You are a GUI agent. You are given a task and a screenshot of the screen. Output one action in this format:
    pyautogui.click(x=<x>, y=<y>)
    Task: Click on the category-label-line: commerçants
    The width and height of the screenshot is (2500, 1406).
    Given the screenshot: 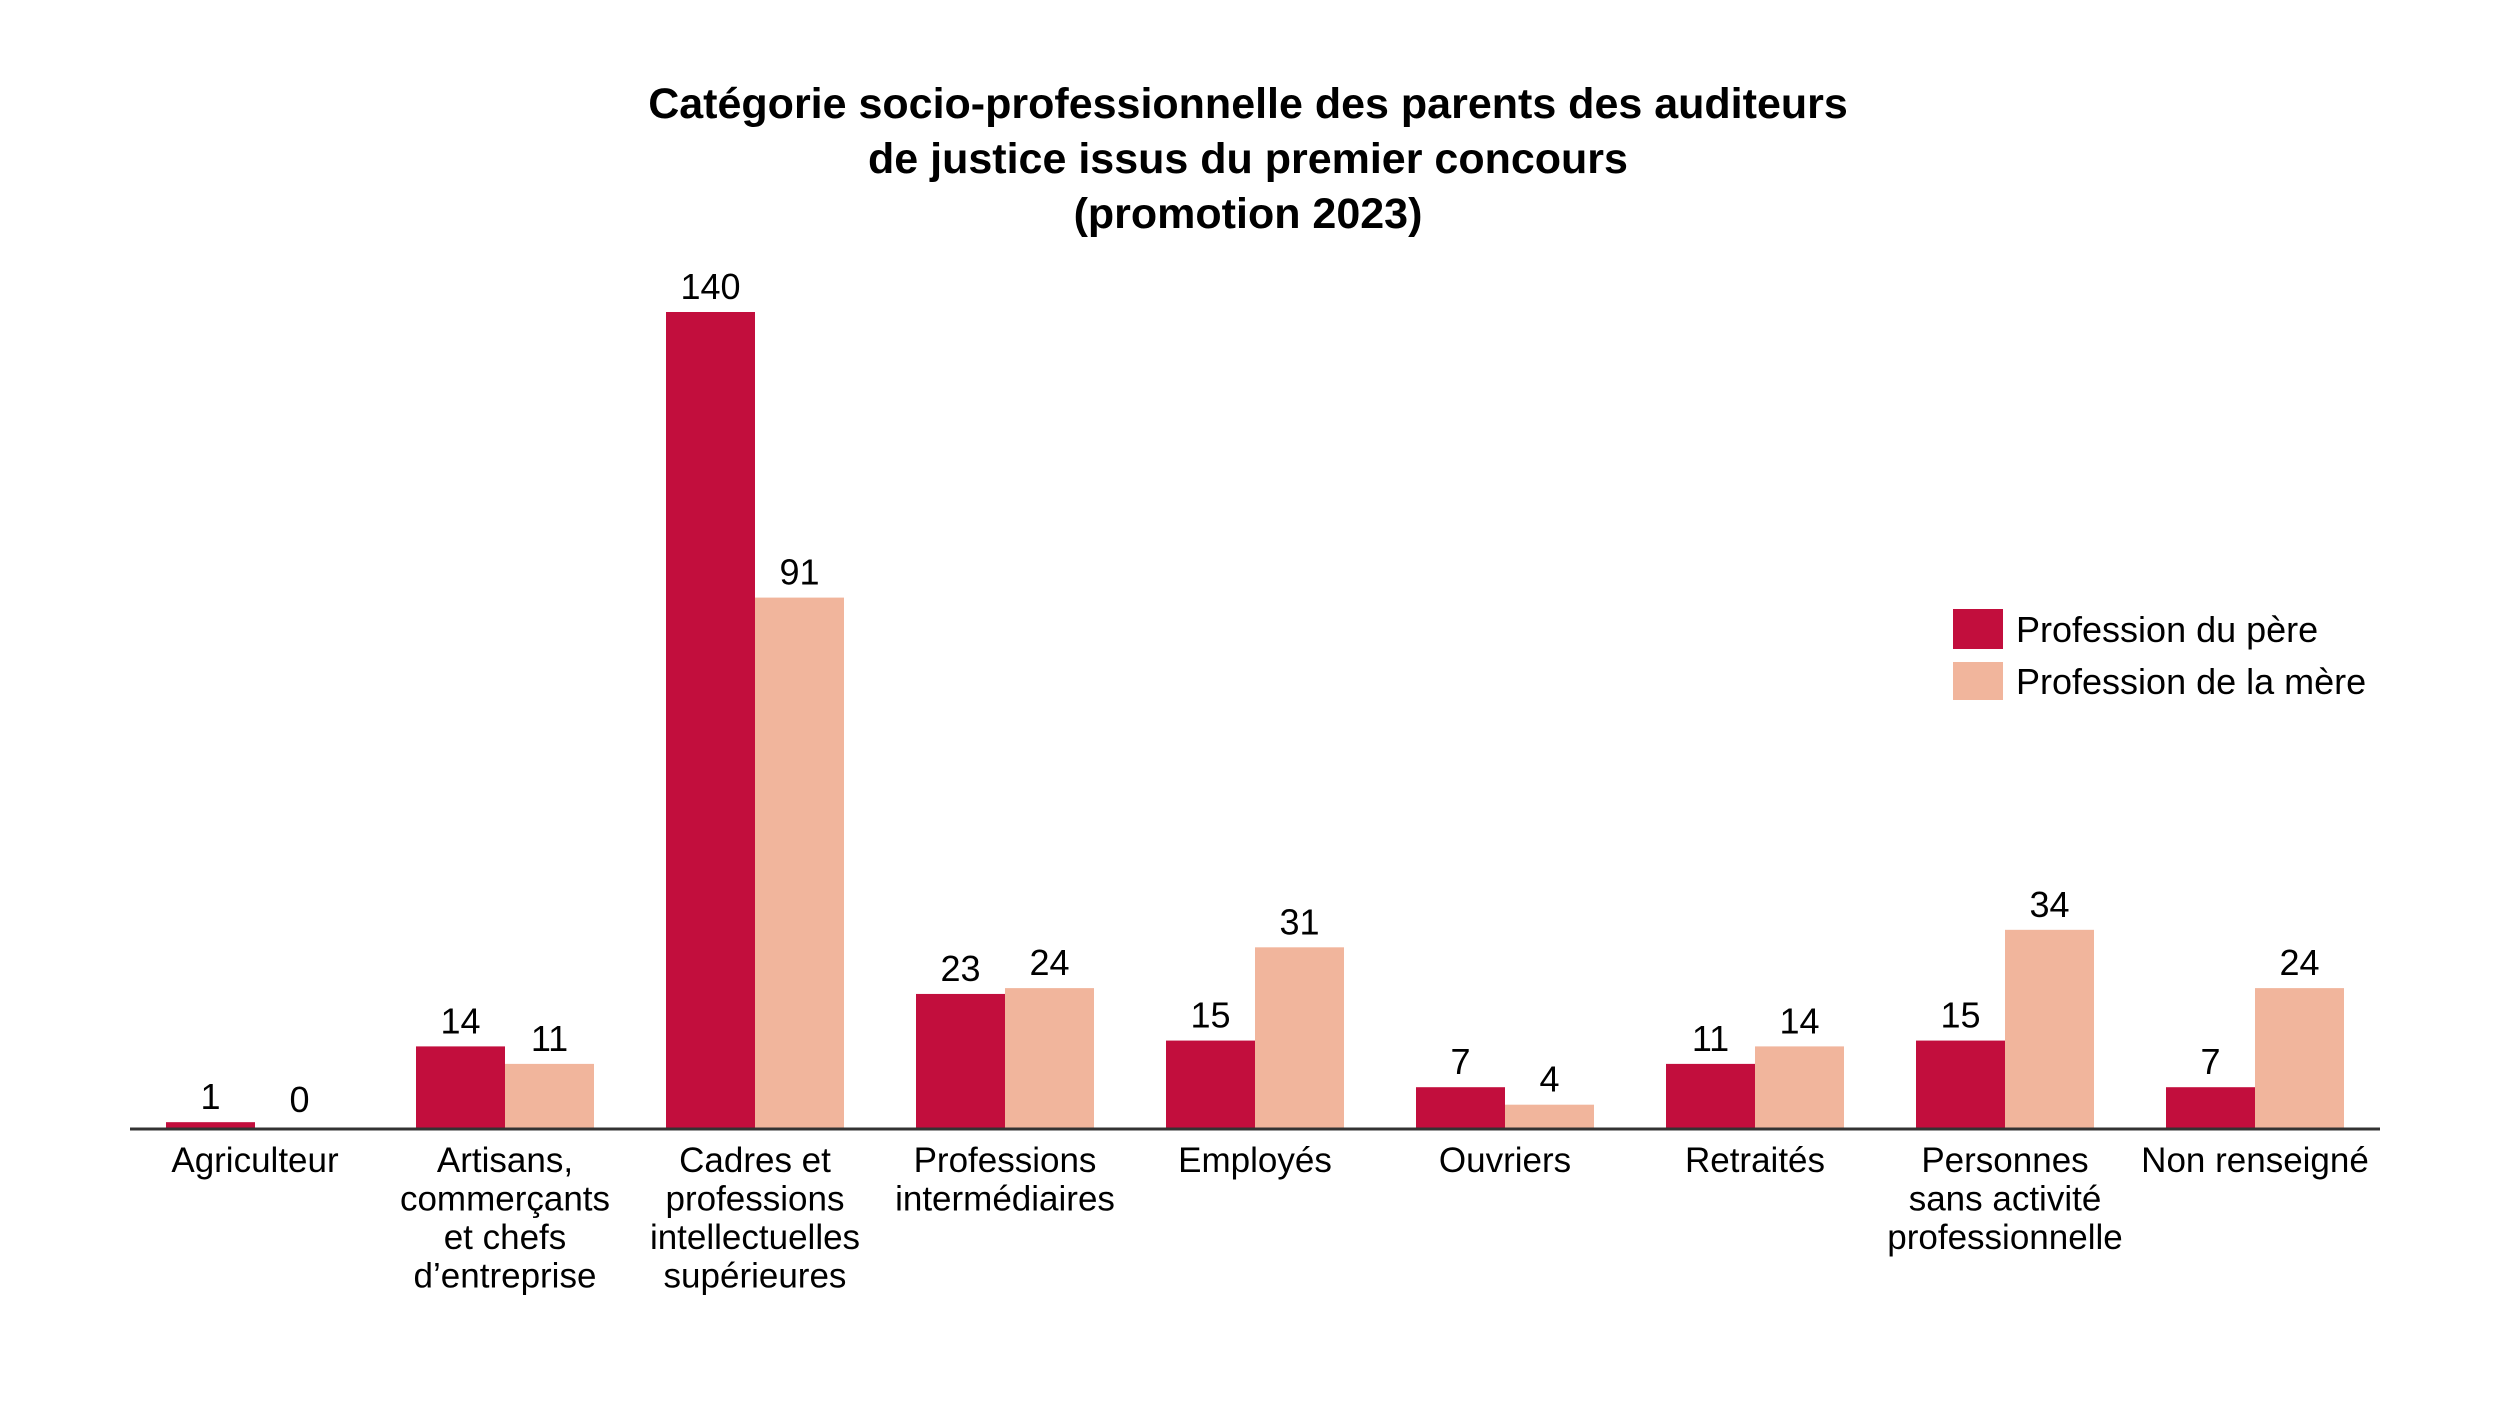 What is the action you would take?
    pyautogui.click(x=505, y=1199)
    